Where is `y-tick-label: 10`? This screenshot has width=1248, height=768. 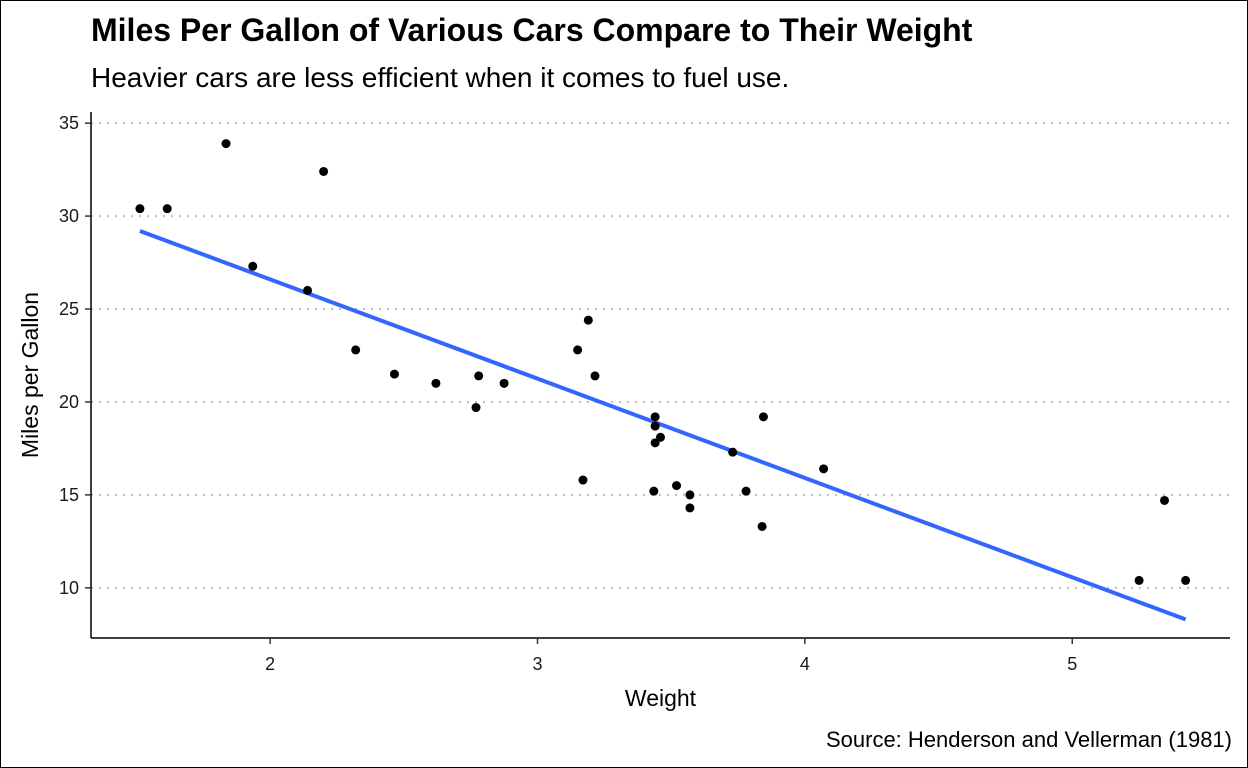 y-tick-label: 10 is located at coordinates (69, 588).